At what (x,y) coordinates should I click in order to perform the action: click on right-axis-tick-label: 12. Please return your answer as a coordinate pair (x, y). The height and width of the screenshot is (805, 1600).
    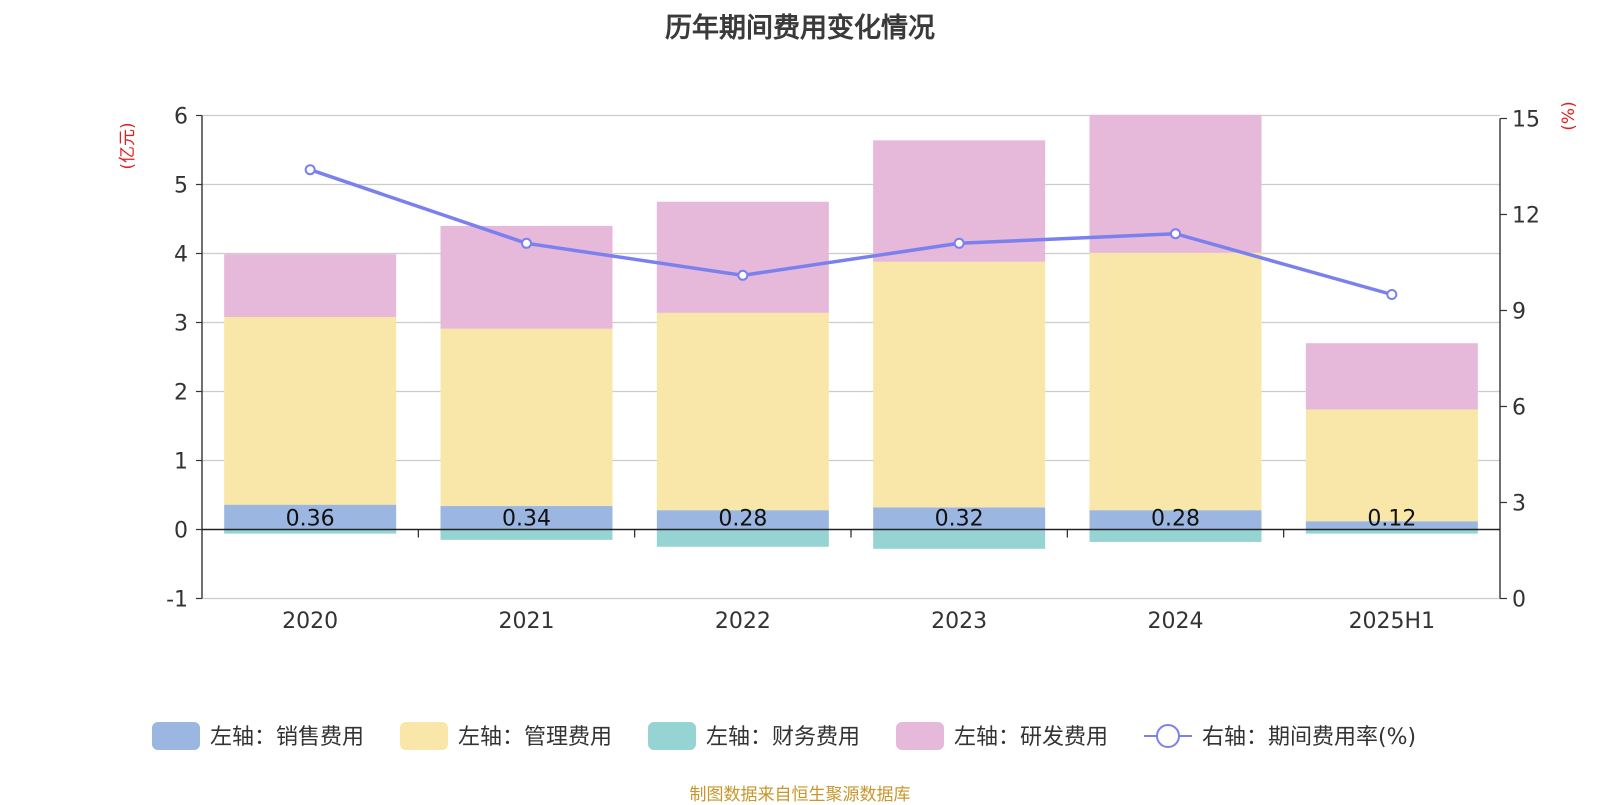
    Looking at the image, I should click on (1526, 216).